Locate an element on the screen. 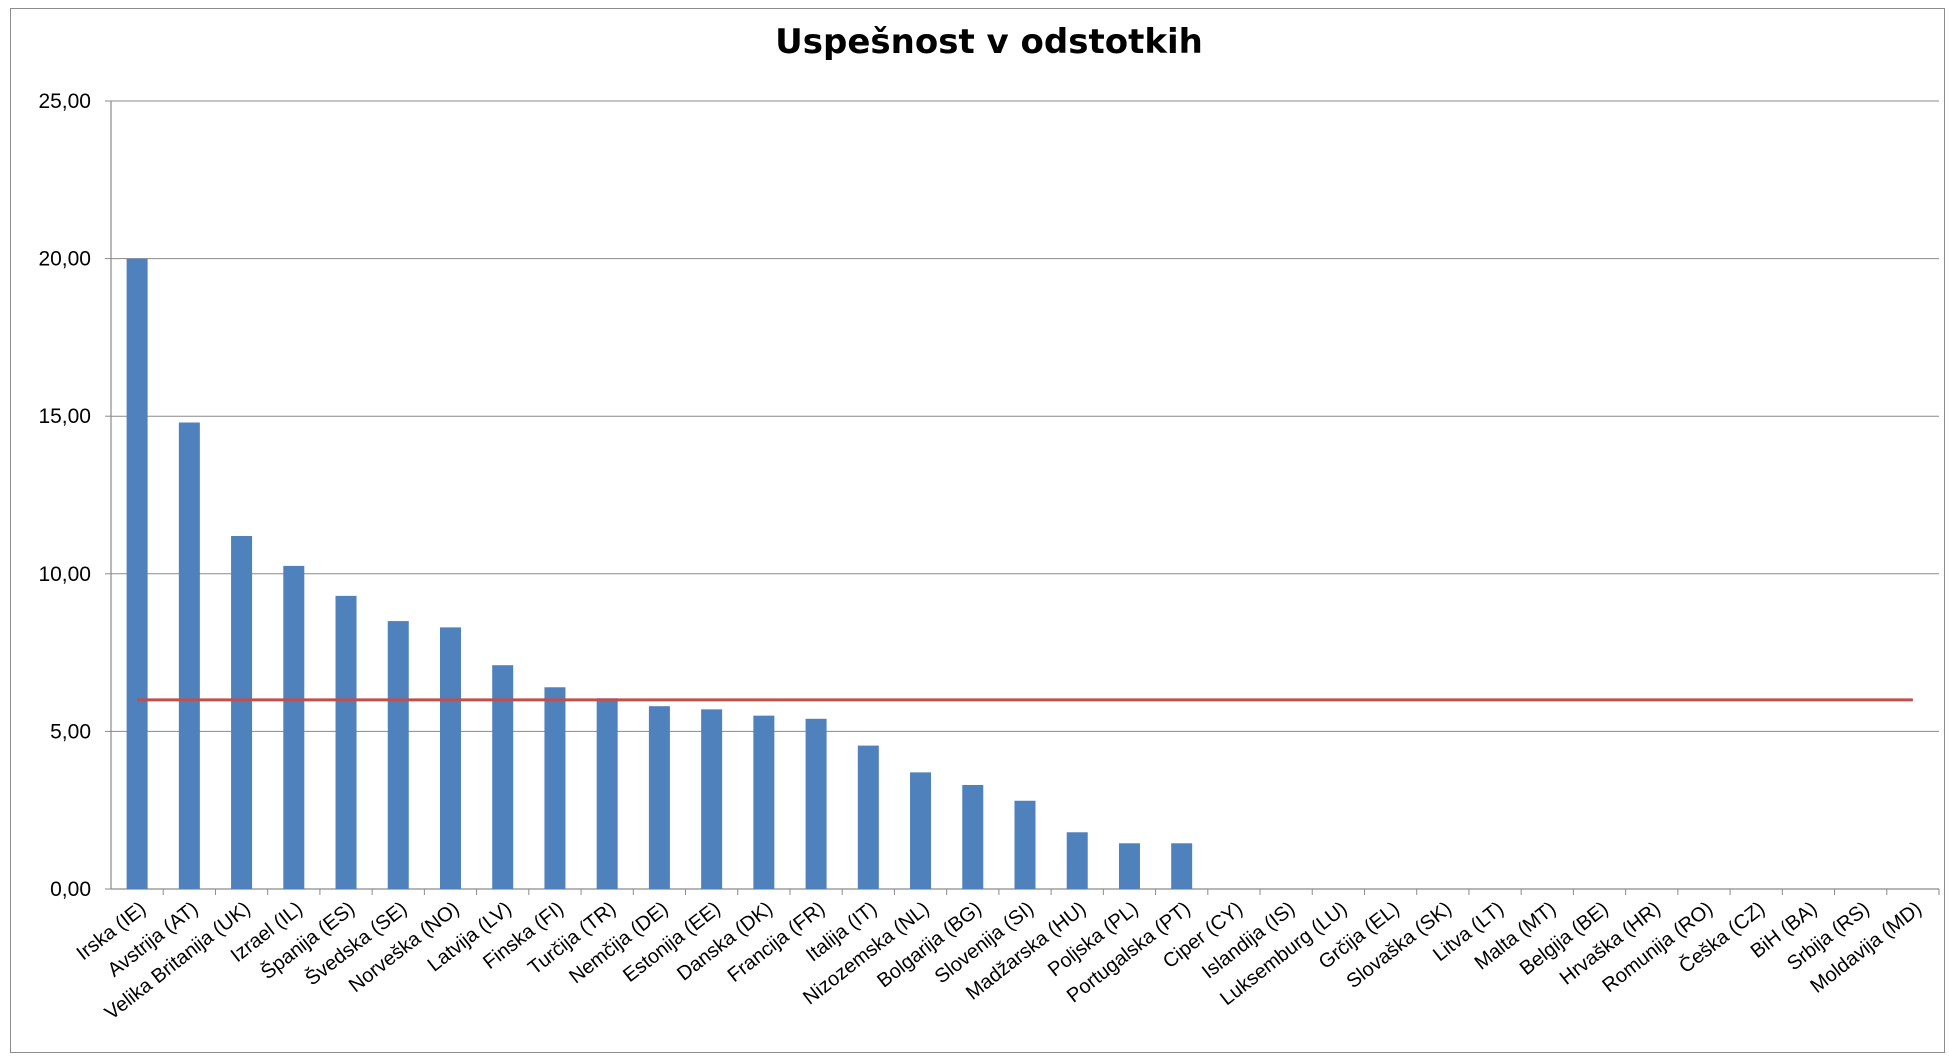 The height and width of the screenshot is (1057, 1949). y-tick-label: 20,00 is located at coordinates (64, 259).